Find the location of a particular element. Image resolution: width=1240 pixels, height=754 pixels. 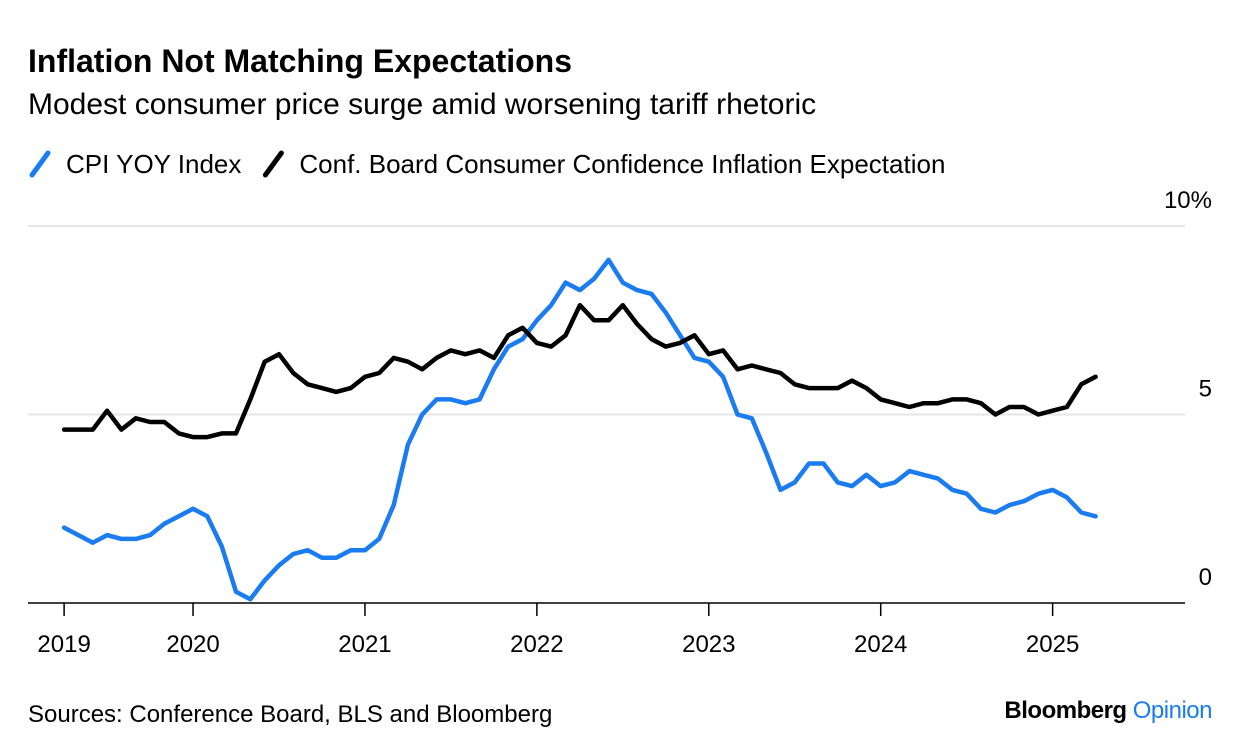

chart-title: Inflation Not Matching Expectations is located at coordinates (300, 61).